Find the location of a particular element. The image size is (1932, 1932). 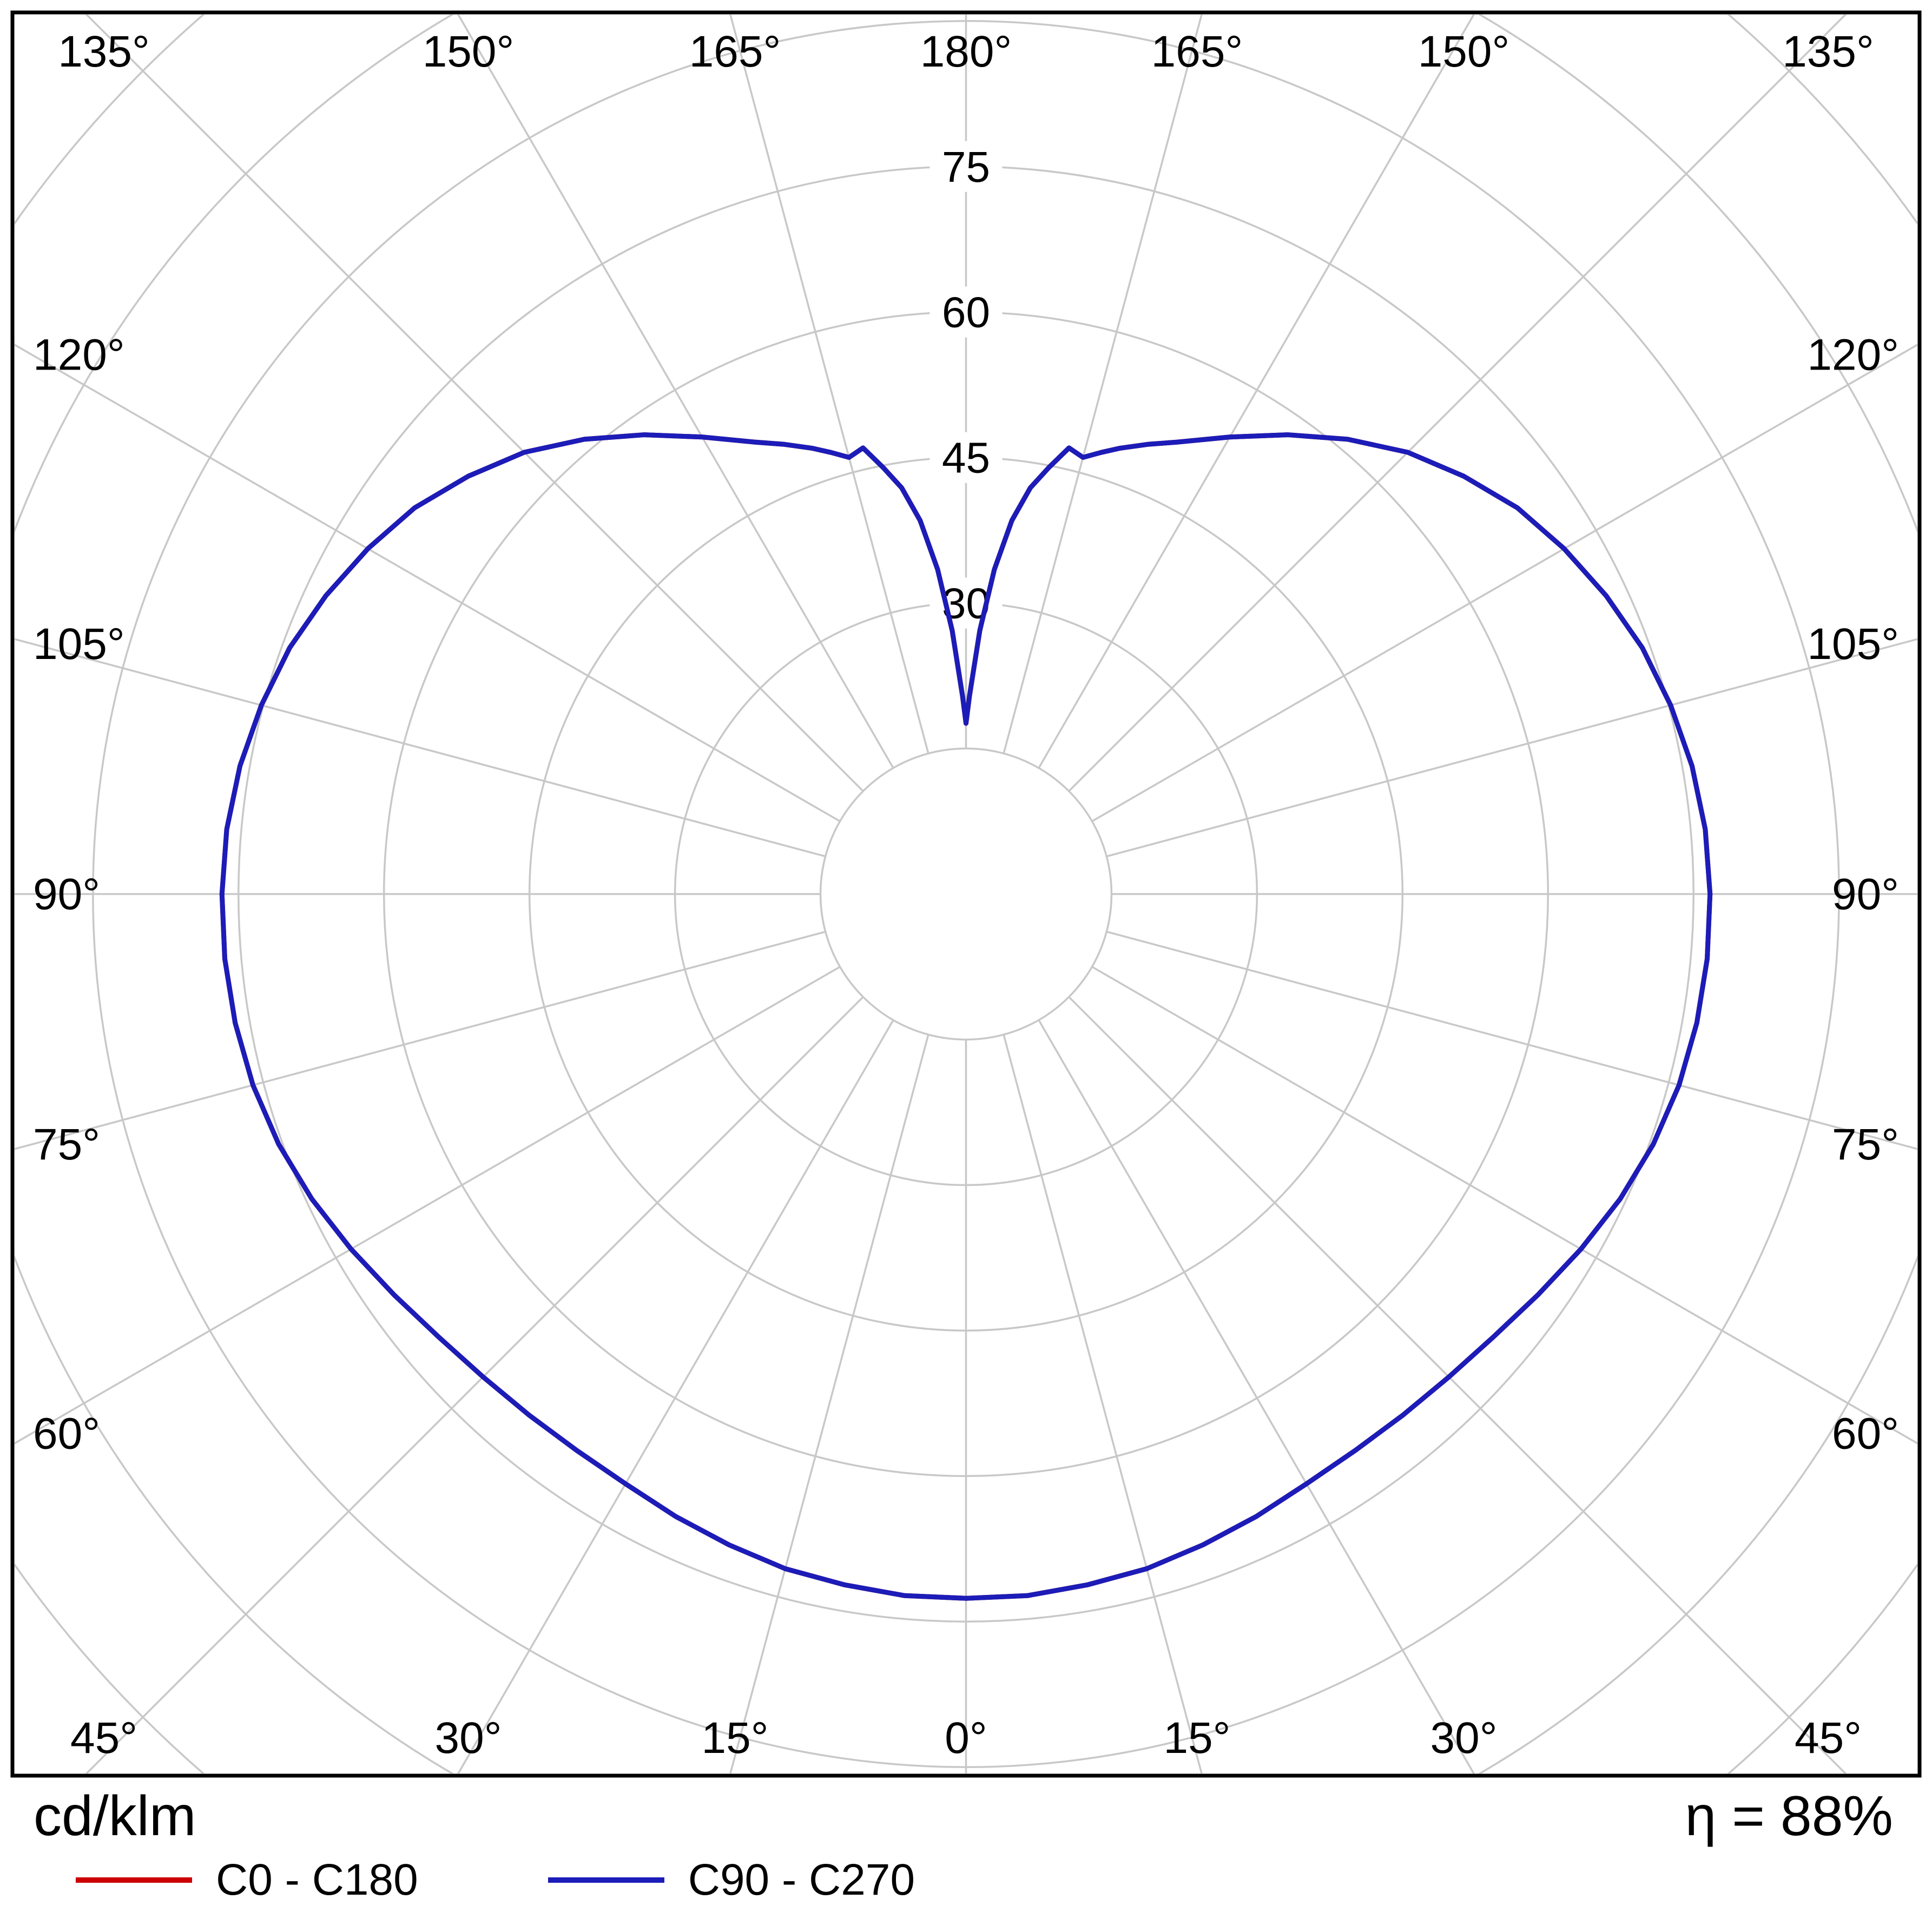

angle-label: 0° is located at coordinates (966, 1738).